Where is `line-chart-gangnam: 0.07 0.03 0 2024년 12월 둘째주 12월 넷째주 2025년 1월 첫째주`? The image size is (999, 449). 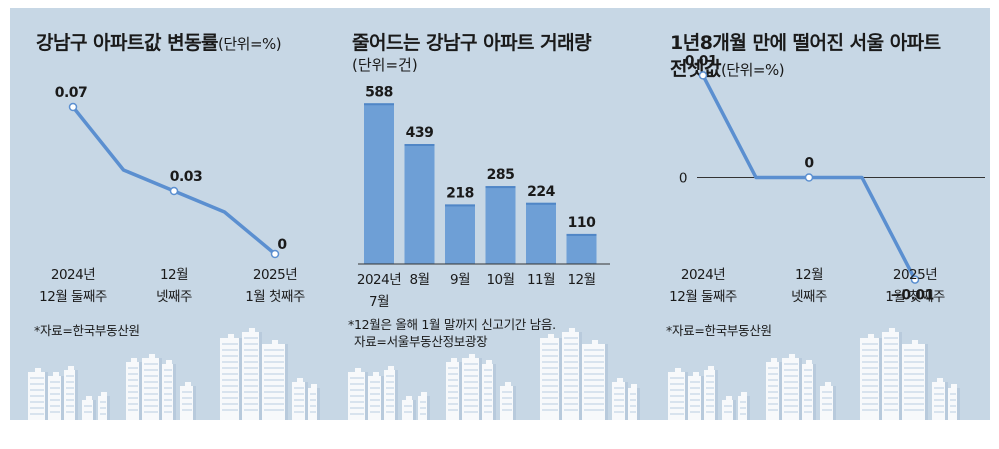
line-chart-gangnam: 0.07 0.03 0 2024년 12월 둘째주 12월 넷째주 2025년 1월 첫째주 is located at coordinates (172, 195).